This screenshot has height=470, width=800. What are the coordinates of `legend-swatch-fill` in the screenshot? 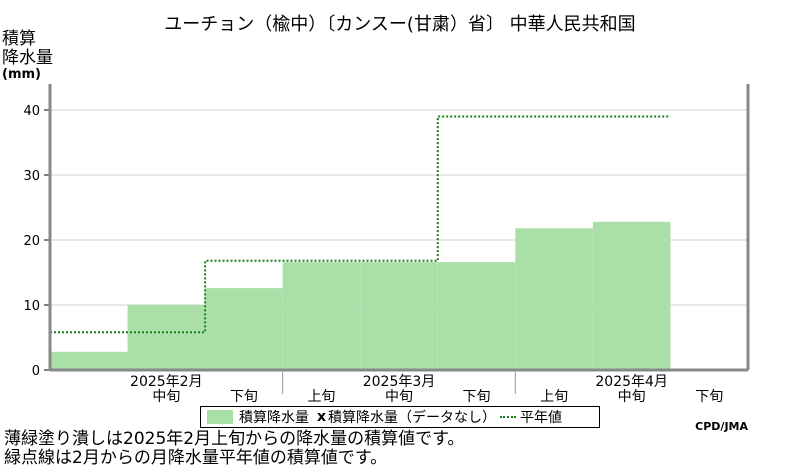 It's located at (220, 417).